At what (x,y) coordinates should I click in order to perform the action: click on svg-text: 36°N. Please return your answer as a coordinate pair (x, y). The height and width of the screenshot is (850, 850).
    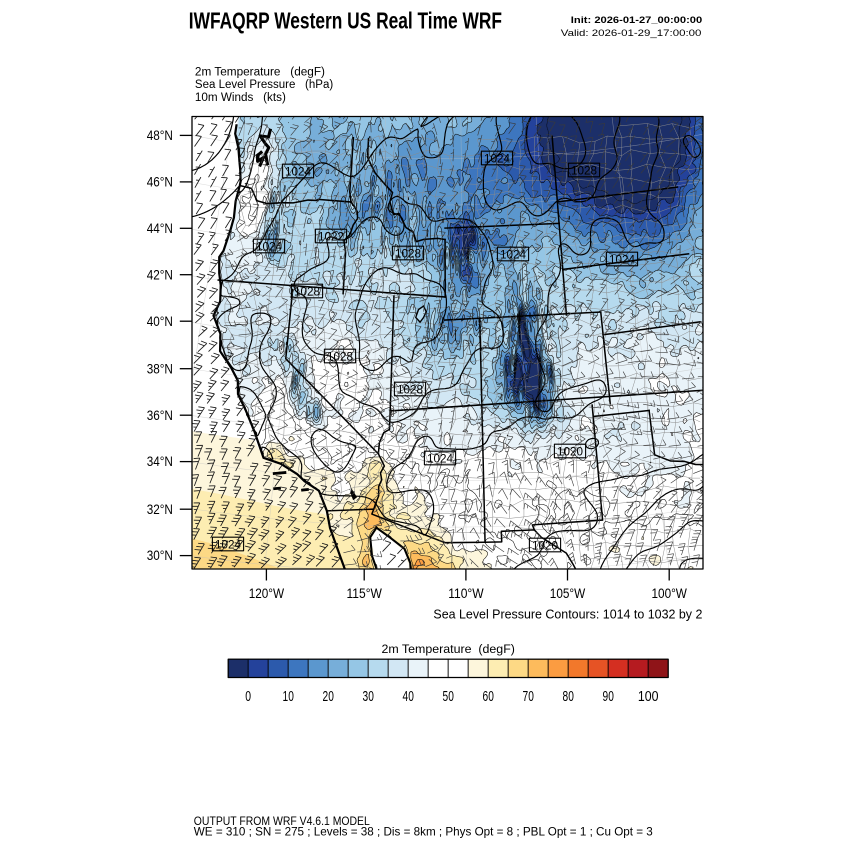
    Looking at the image, I should click on (160, 415).